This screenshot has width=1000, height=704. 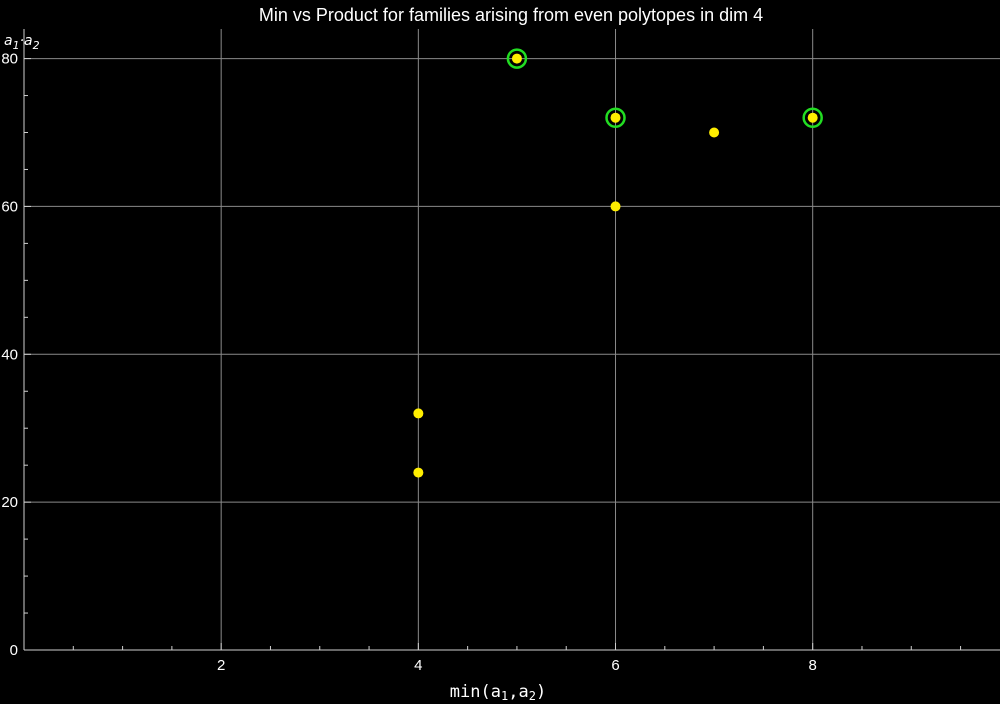 What do you see at coordinates (9, 354) in the screenshot?
I see `y-tick-label: 40` at bounding box center [9, 354].